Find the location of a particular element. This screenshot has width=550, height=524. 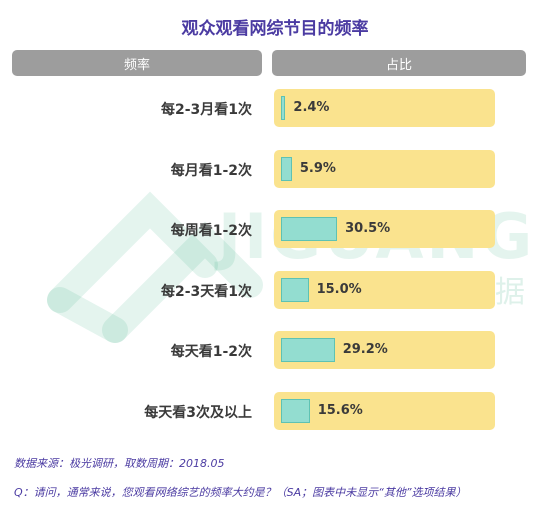

category-label: 每月看1-2次 is located at coordinates (211, 170).